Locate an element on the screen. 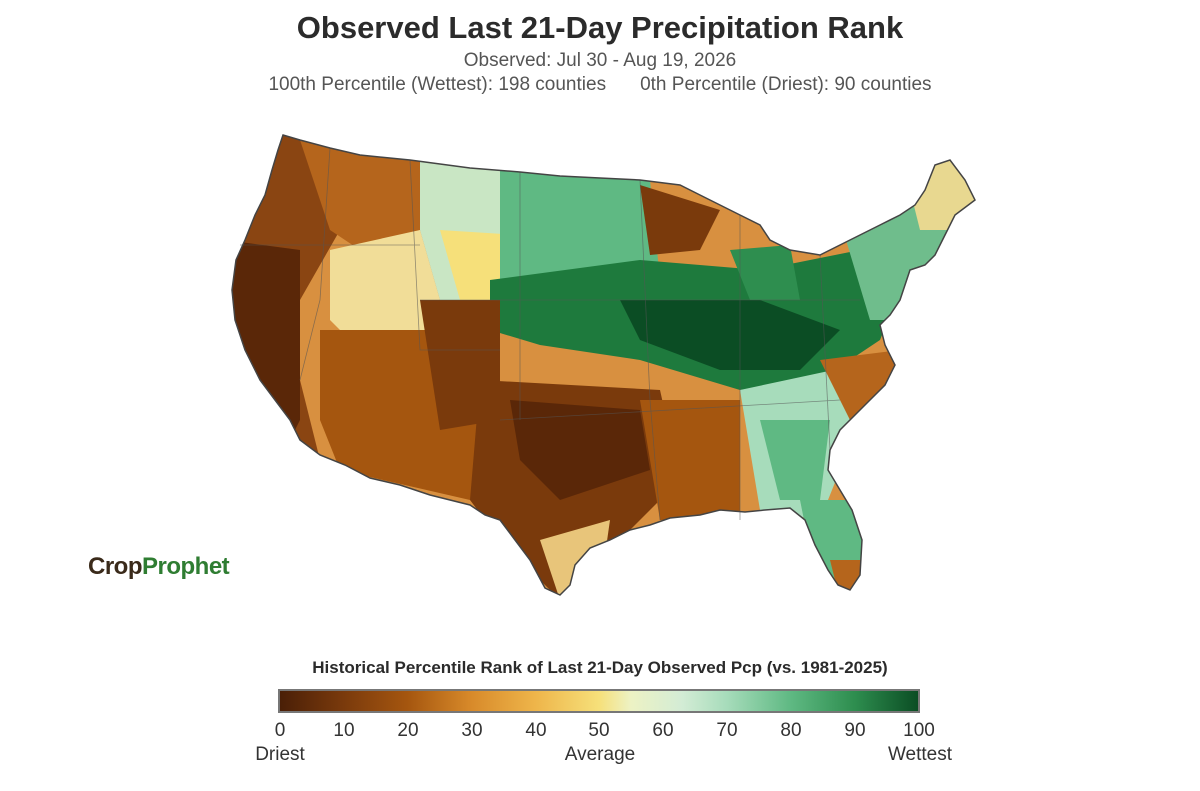 Image resolution: width=1200 pixels, height=791 pixels. legend-tick: 90 is located at coordinates (855, 730).